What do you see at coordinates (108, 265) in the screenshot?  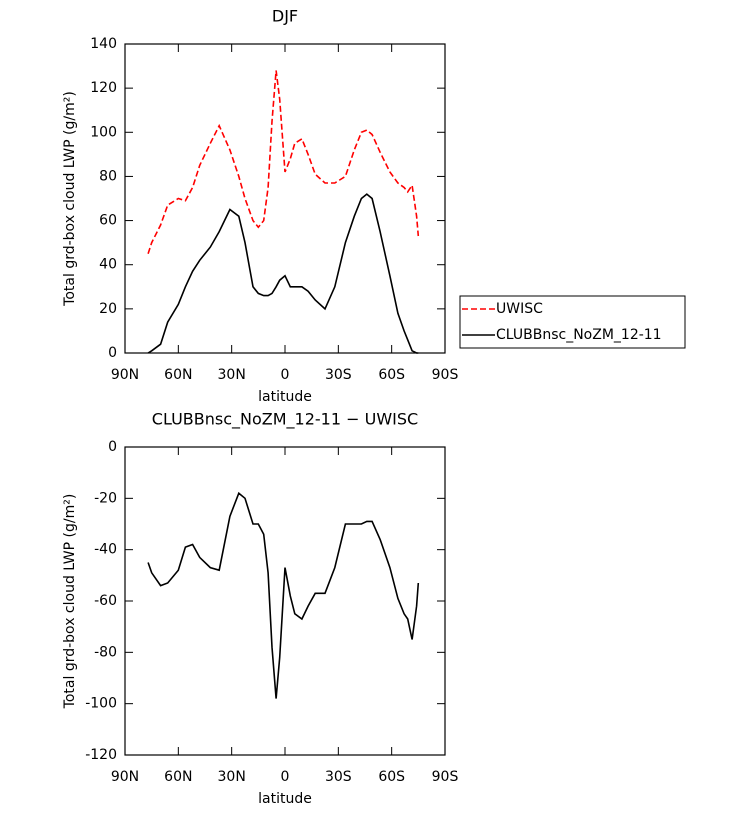 I see `y-tick-label: 40` at bounding box center [108, 265].